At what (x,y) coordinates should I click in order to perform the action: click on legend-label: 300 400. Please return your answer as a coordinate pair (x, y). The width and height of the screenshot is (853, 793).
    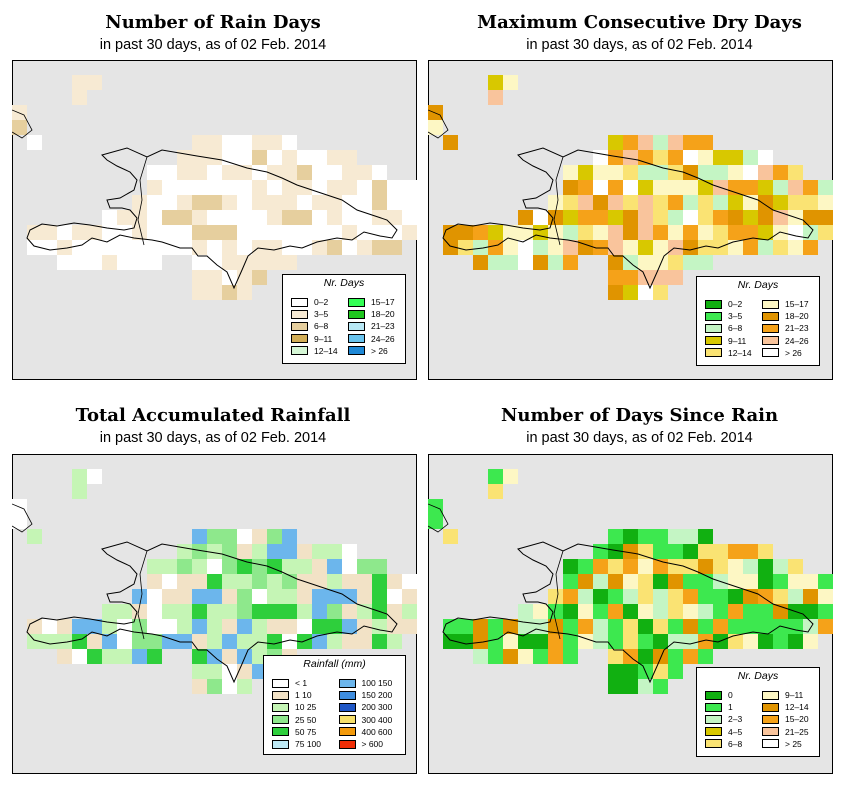
    Looking at the image, I should click on (377, 719).